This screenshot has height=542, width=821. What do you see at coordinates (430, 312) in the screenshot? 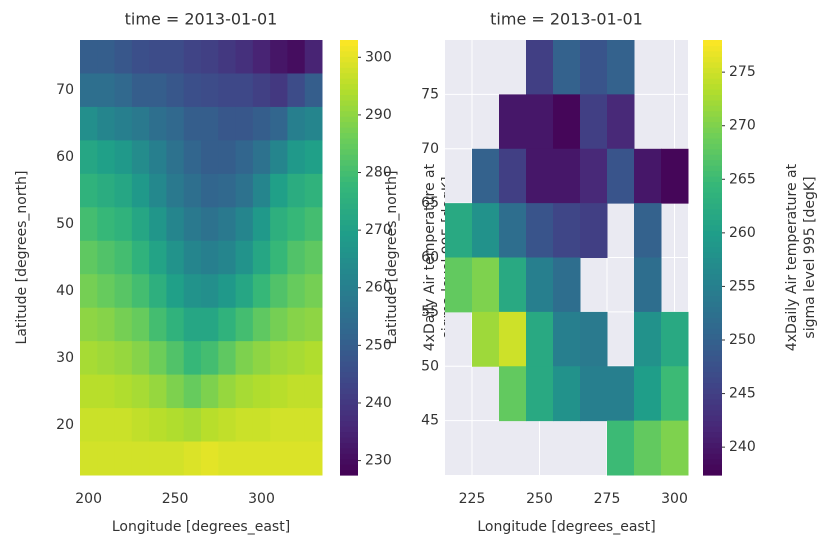
I see `y-tick-label: 55` at bounding box center [430, 312].